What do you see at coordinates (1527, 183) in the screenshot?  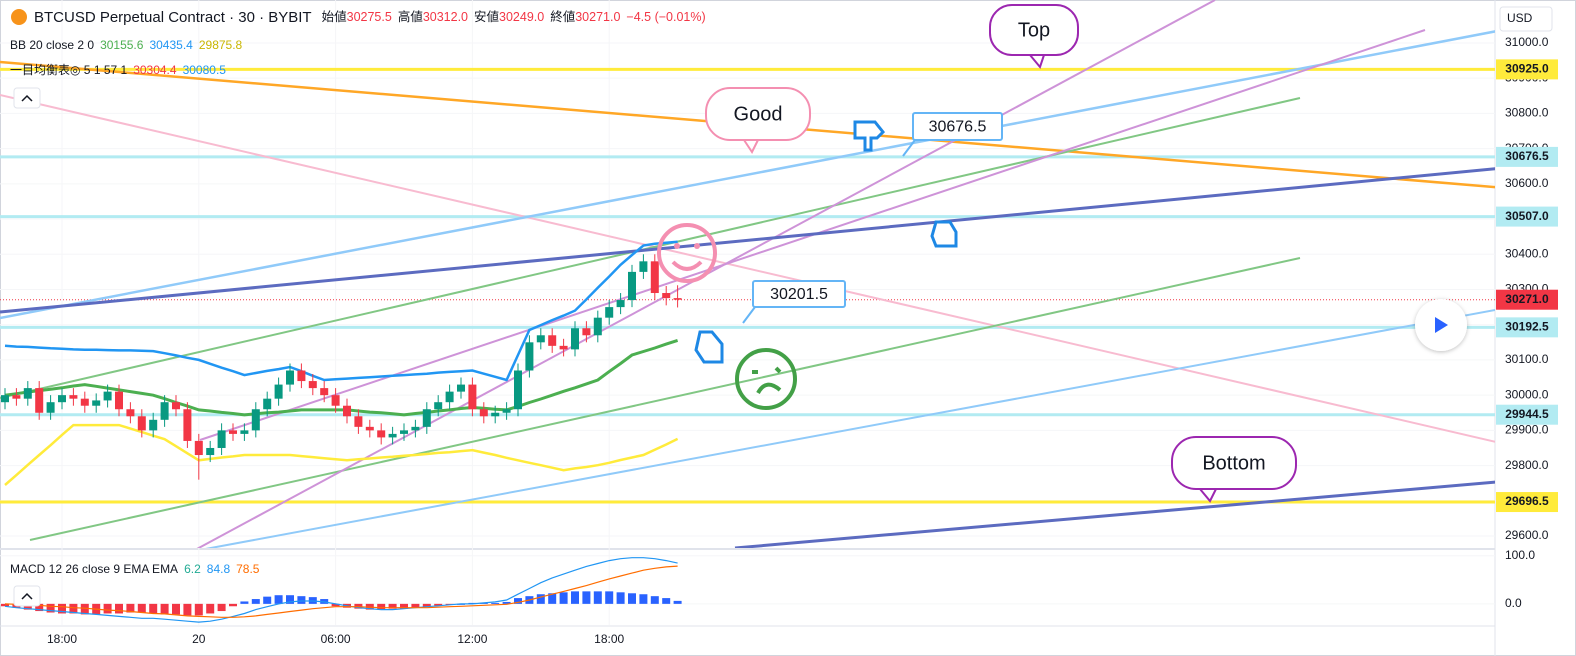 I see `y-tick-label: 30600.0` at bounding box center [1527, 183].